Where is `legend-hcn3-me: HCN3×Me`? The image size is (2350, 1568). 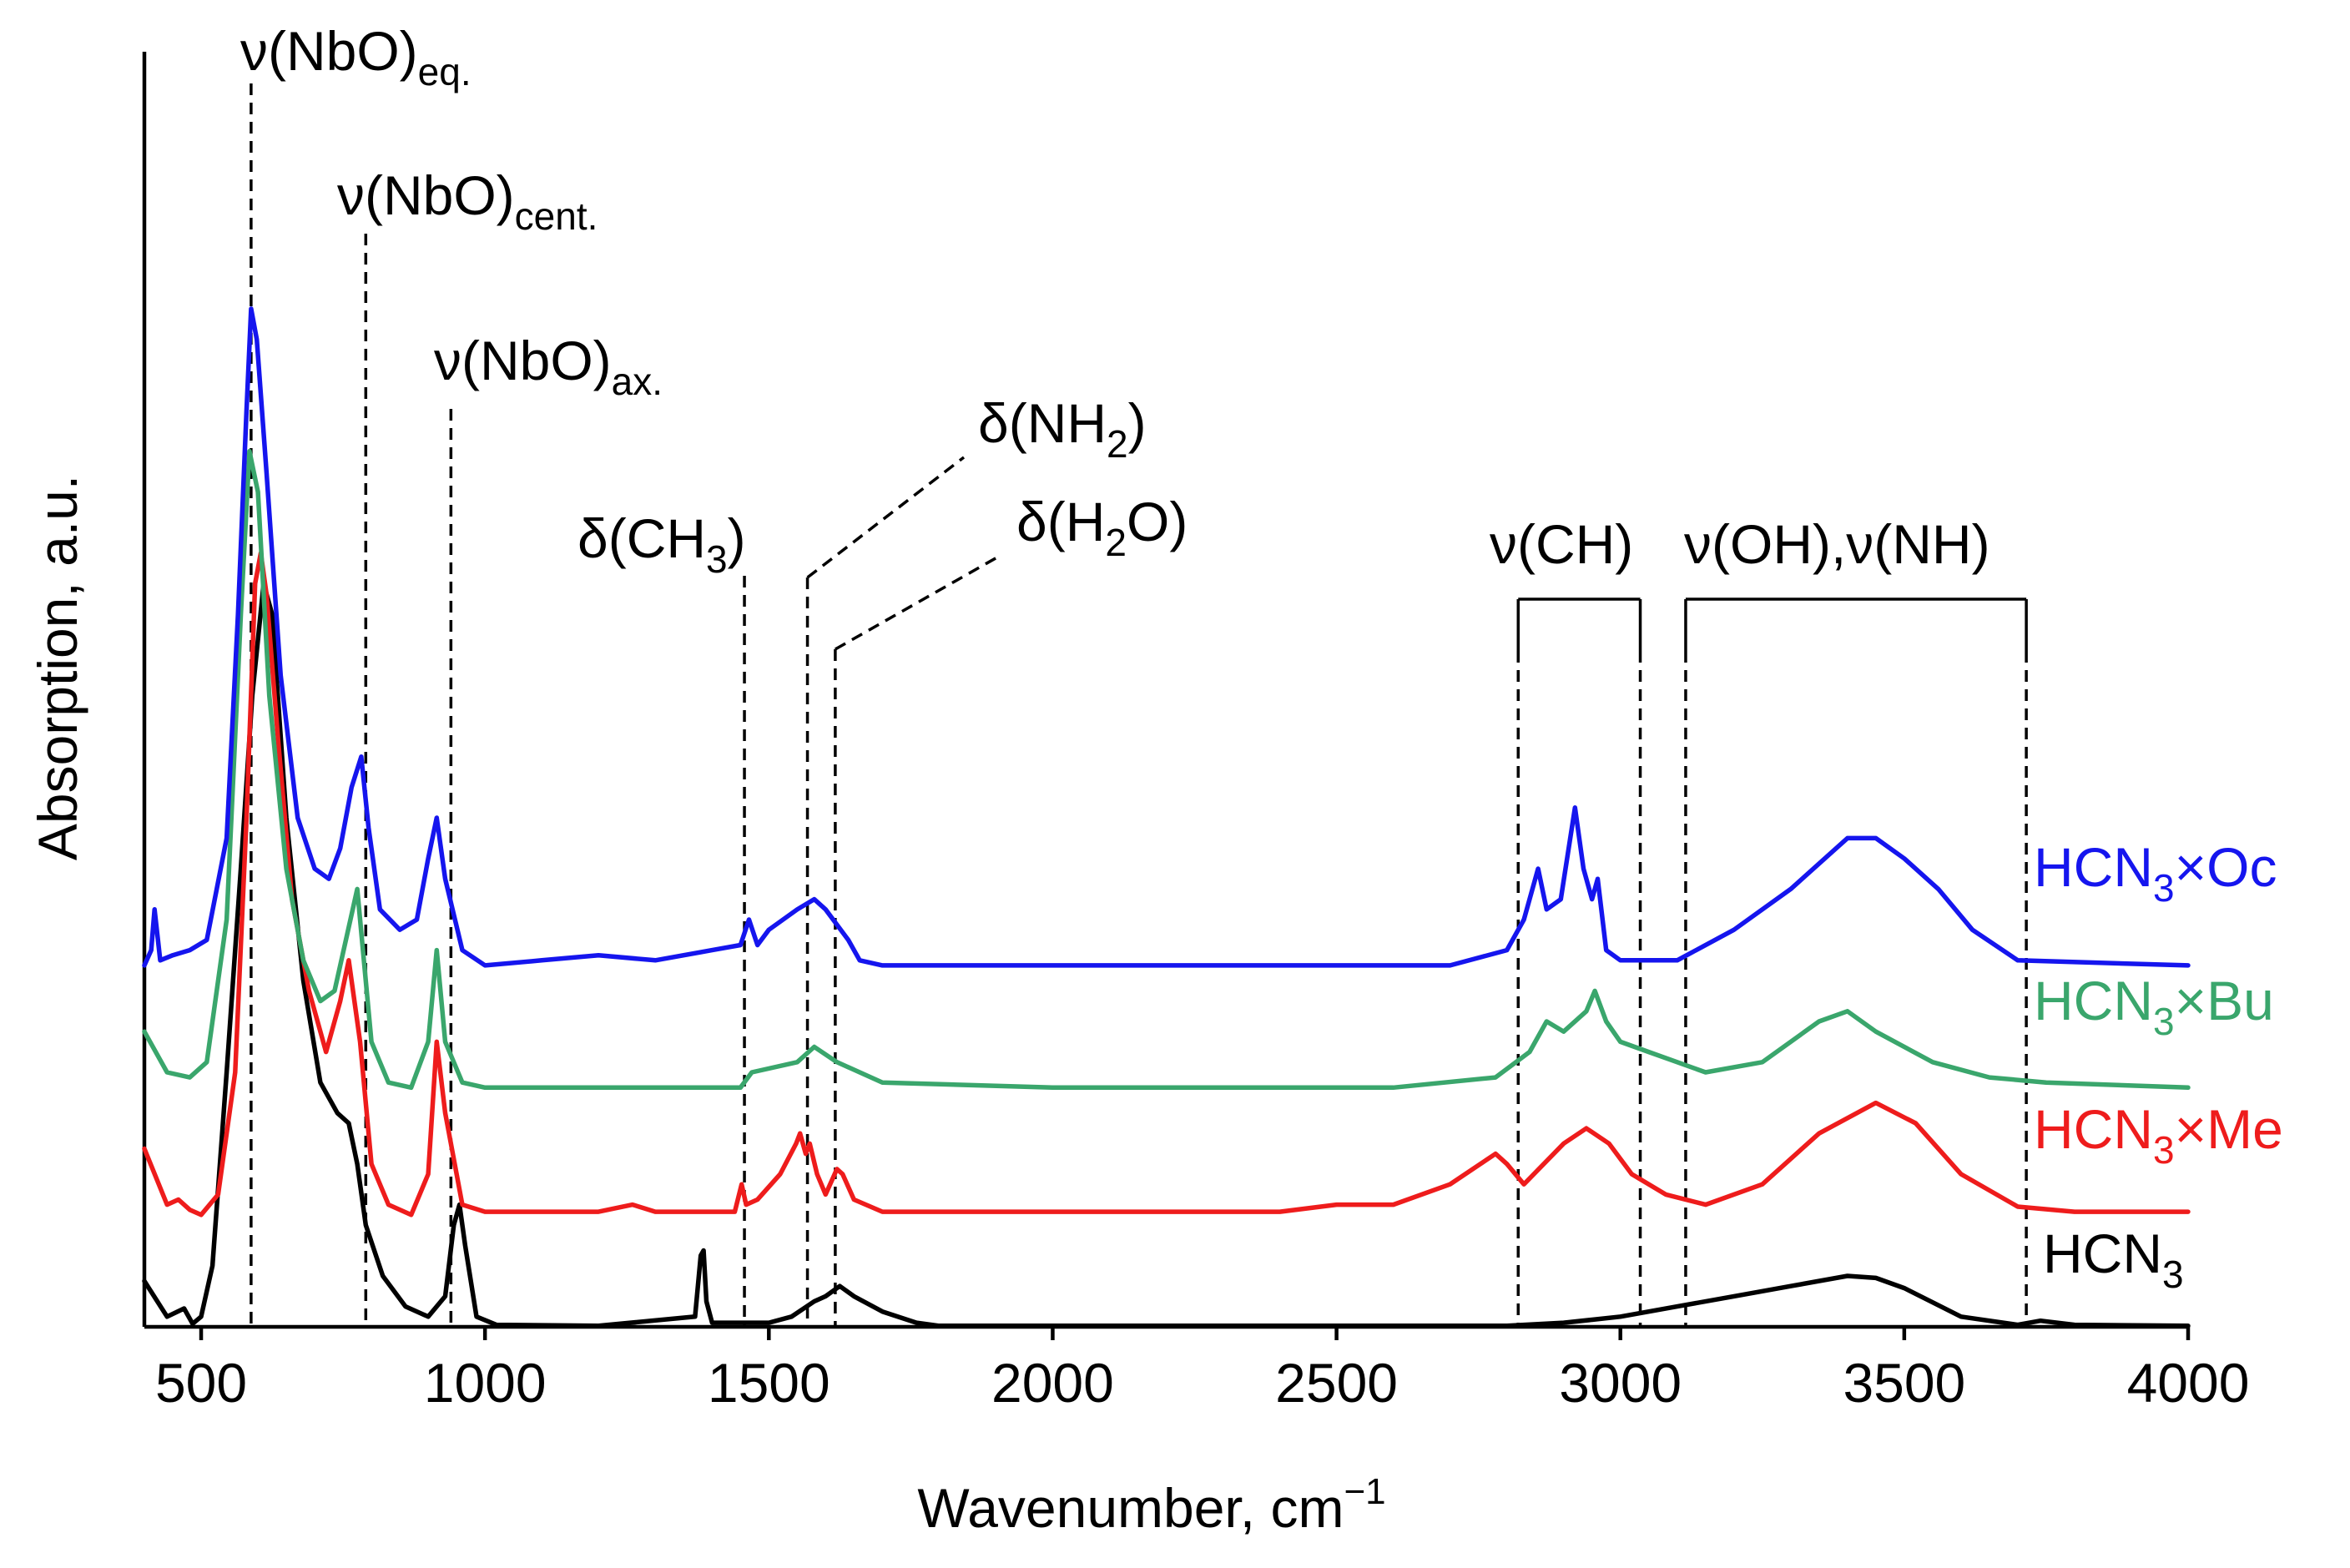
legend-hcn3-me: HCN3×Me is located at coordinates (2158, 1135).